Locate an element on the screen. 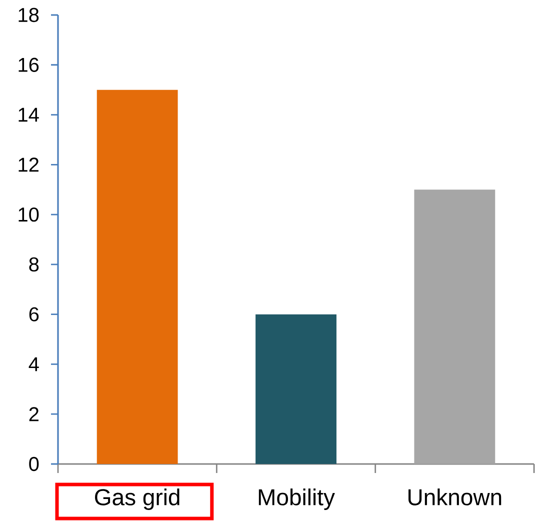 The image size is (535, 521). x-tick-label: Unknown is located at coordinates (455, 497).